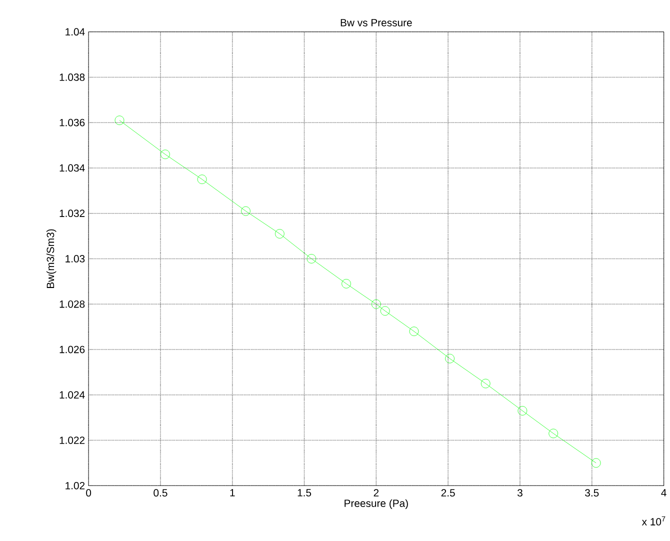  Describe the element at coordinates (448, 492) in the screenshot. I see `x-tick-label: 2.5` at that location.